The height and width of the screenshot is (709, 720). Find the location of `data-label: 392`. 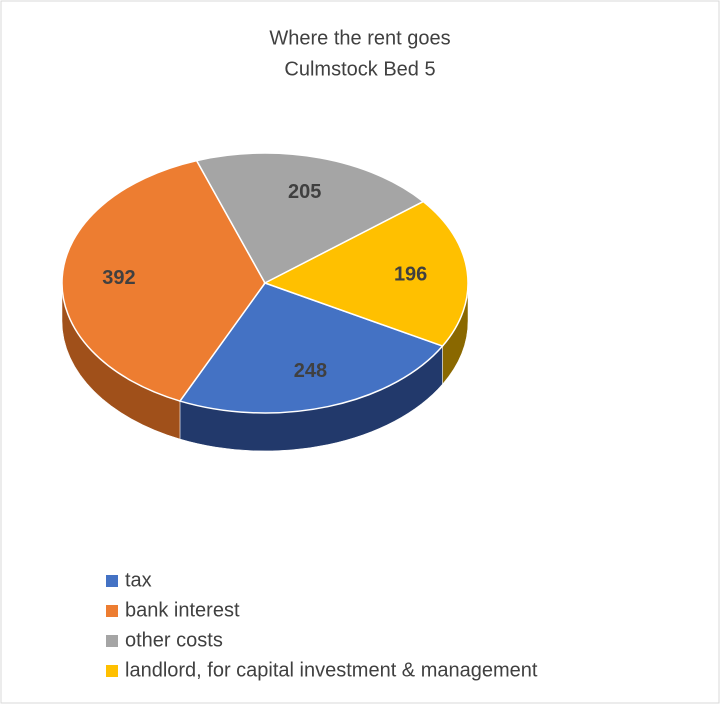

data-label: 392 is located at coordinates (118, 278).